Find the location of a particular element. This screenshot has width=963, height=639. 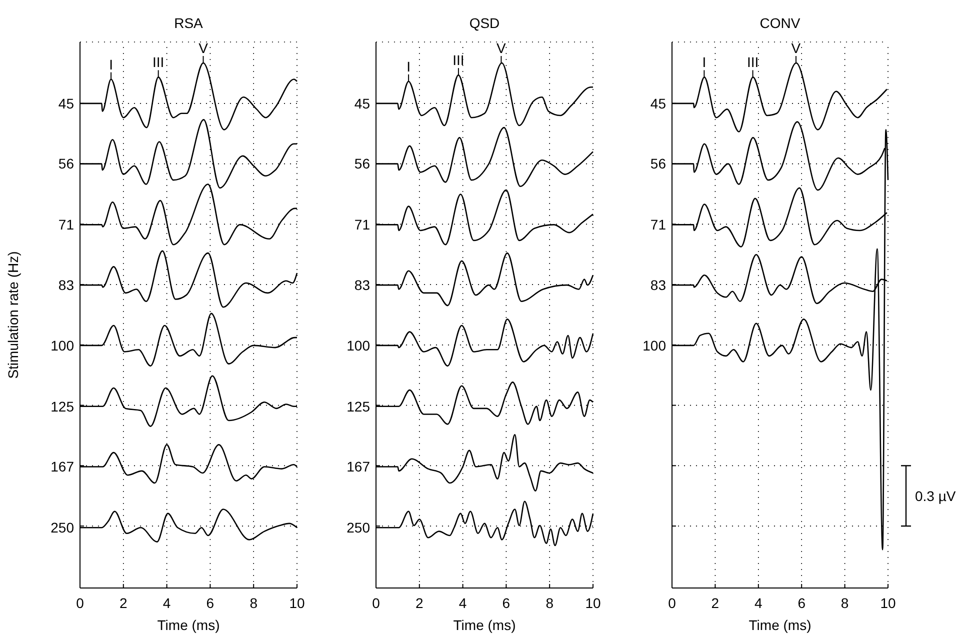

chart-title: QSD is located at coordinates (484, 23).